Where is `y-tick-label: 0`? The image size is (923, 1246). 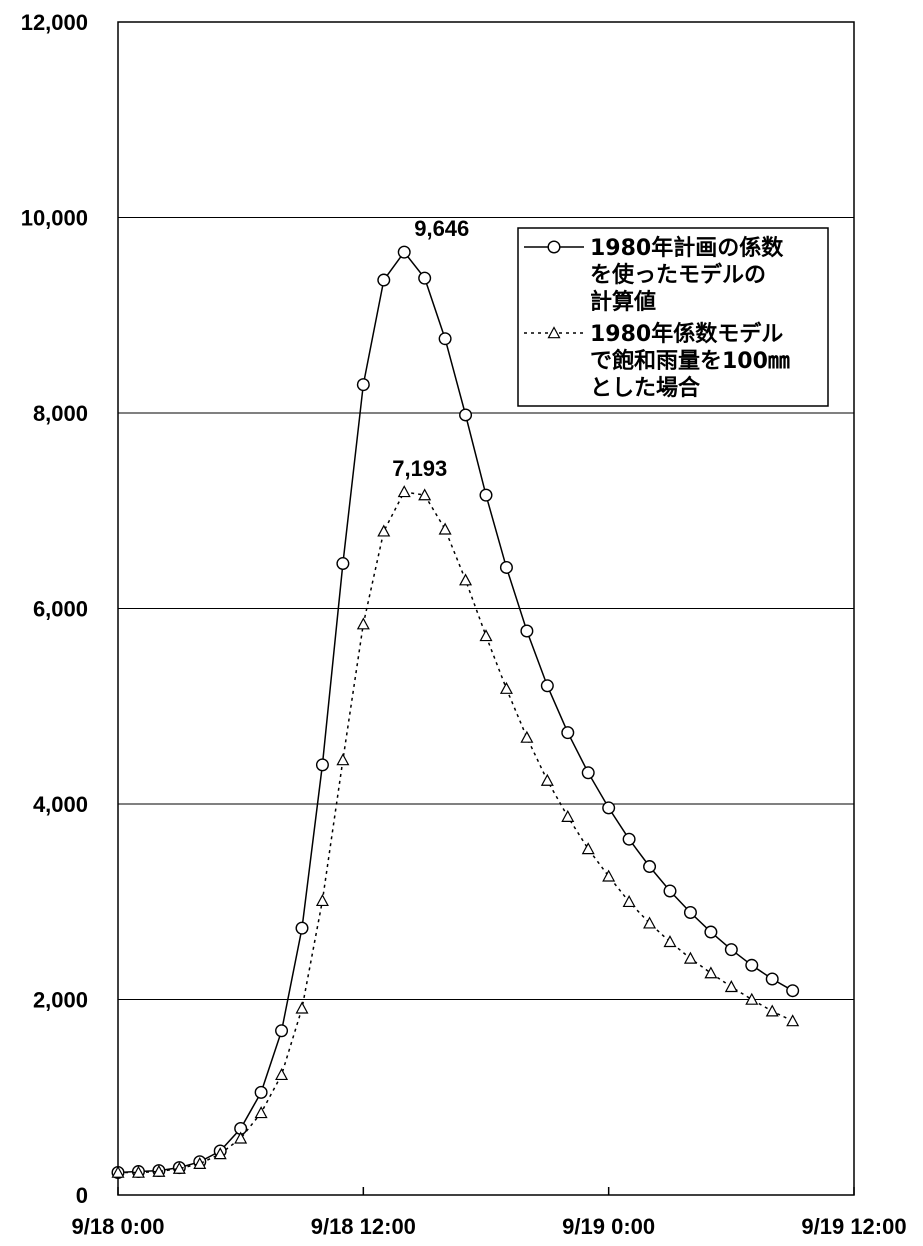 y-tick-label: 0 is located at coordinates (82, 1195).